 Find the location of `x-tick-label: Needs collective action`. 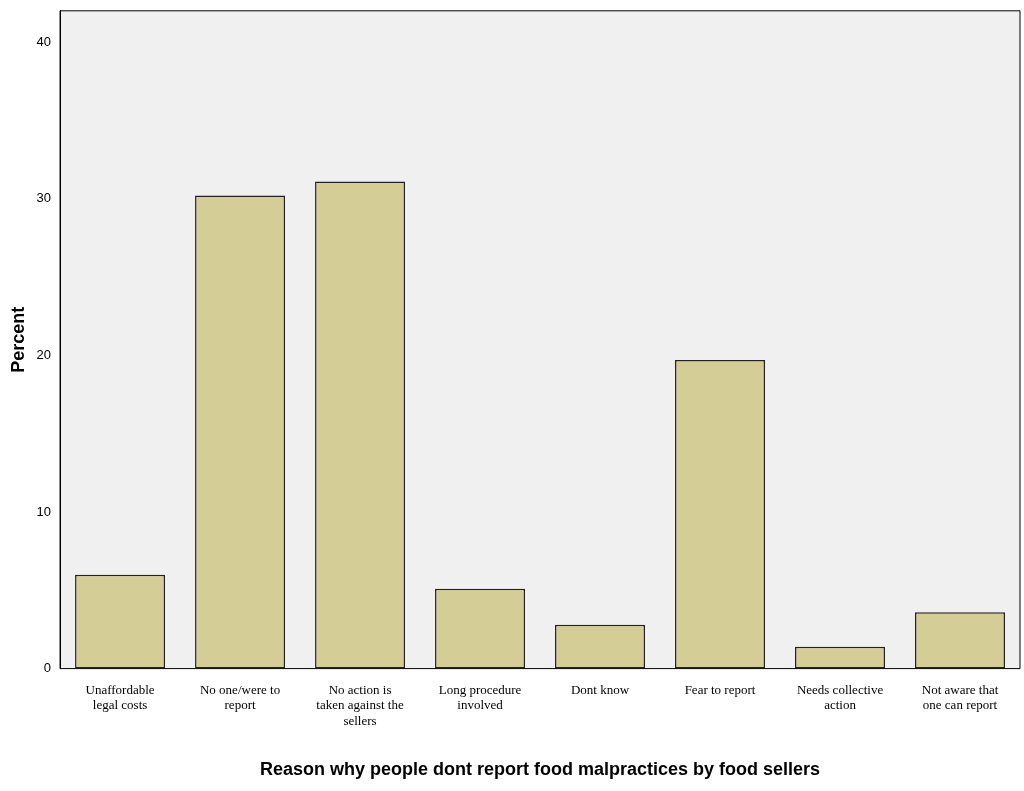

x-tick-label: Needs collective action is located at coordinates (840, 697).